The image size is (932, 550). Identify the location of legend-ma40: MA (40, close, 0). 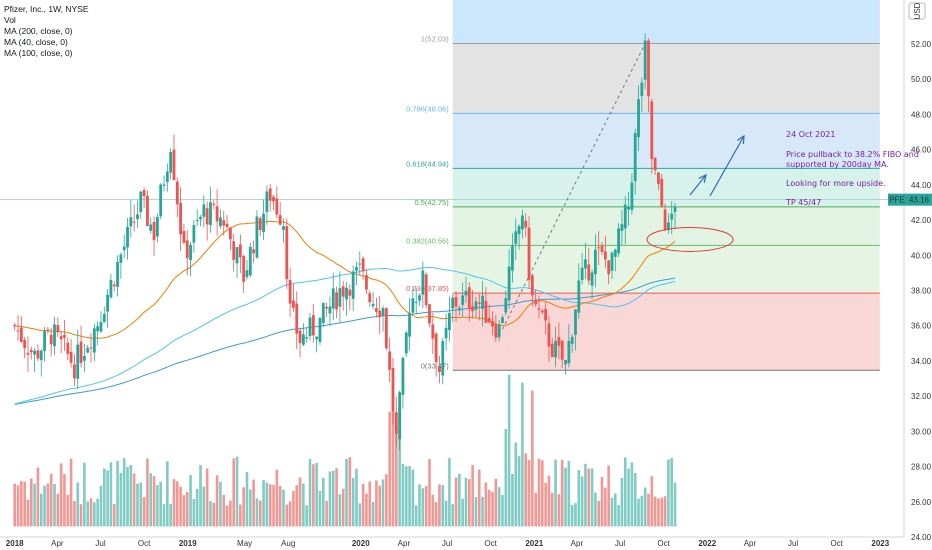
(36, 42).